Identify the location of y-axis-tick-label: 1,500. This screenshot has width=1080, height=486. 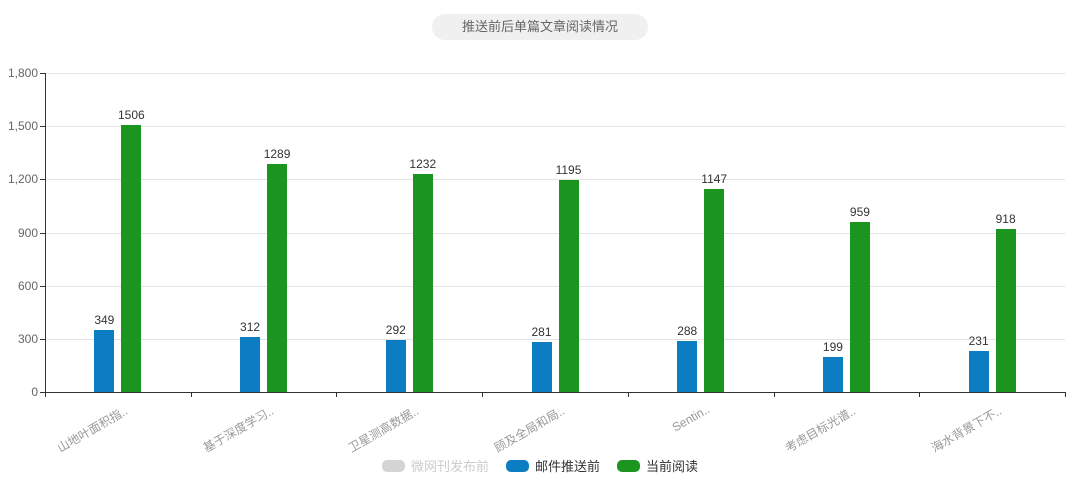
(22, 126).